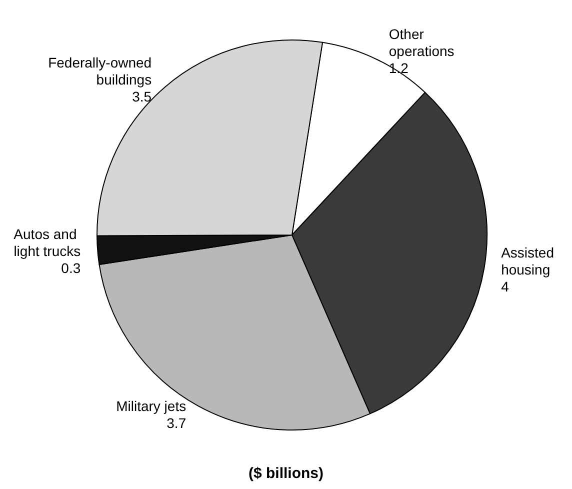  What do you see at coordinates (151, 406) in the screenshot?
I see `slice-label: Military jets` at bounding box center [151, 406].